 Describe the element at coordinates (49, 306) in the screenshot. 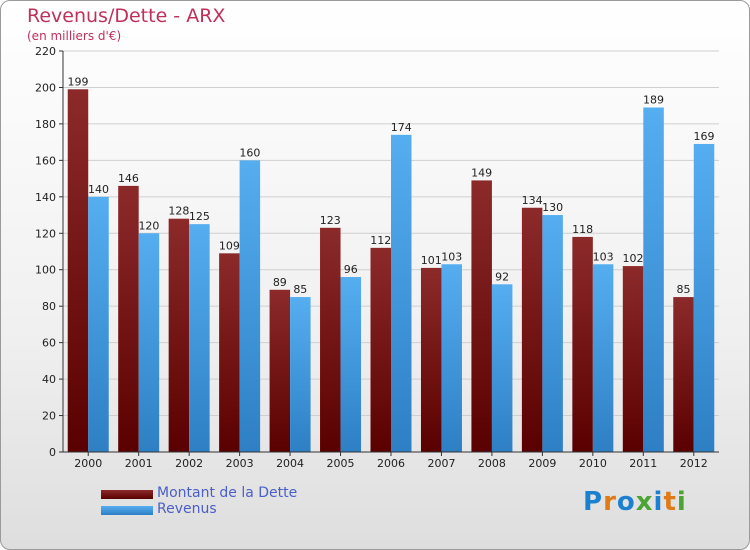

I see `y-tick-label: 80` at that location.